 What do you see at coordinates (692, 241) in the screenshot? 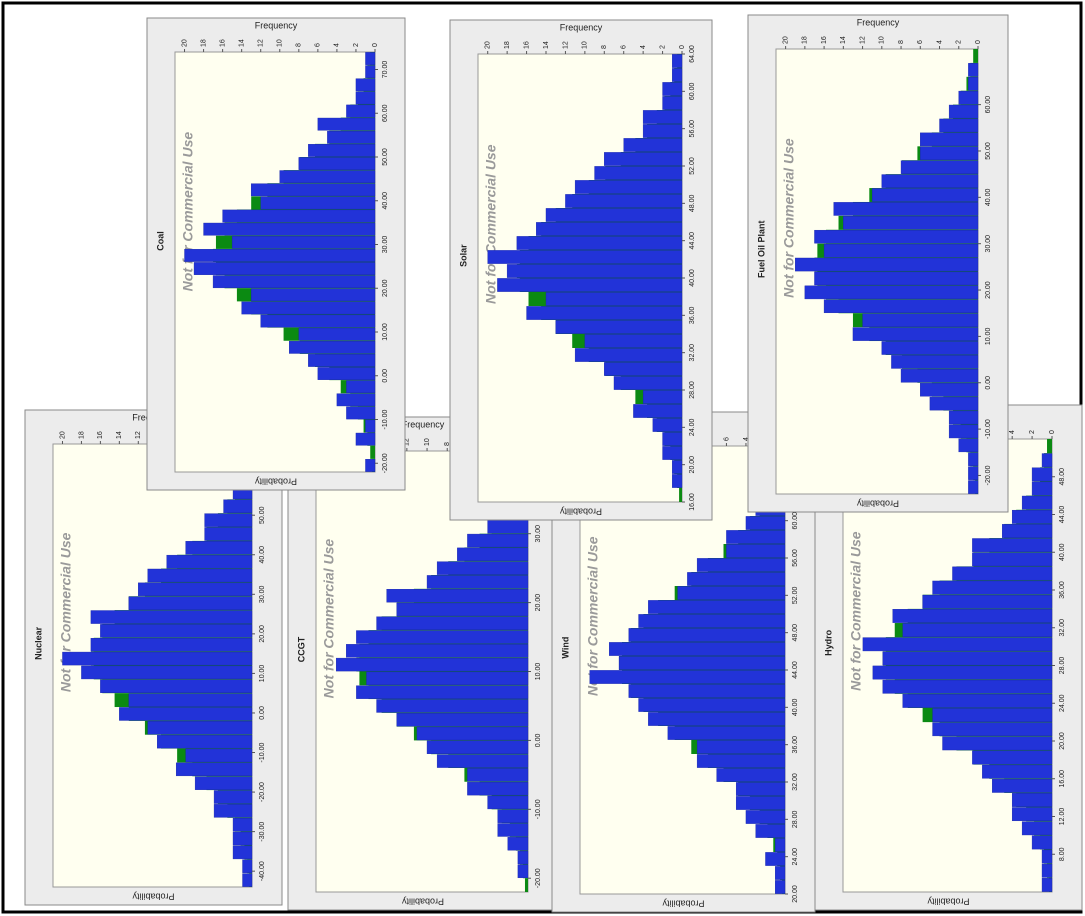
I see `x-tick-label: 44.00` at bounding box center [692, 241].